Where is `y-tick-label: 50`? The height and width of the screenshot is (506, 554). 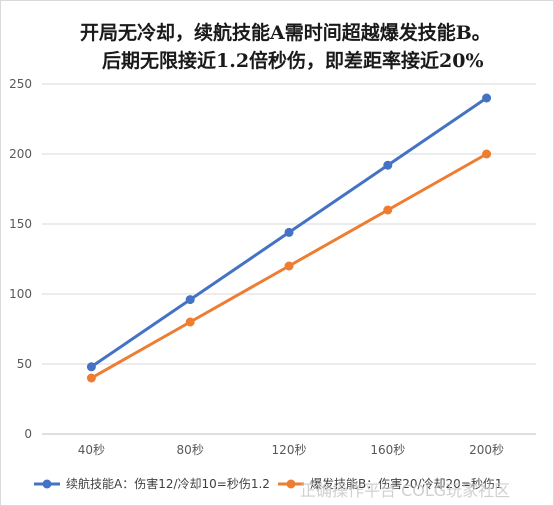 y-tick-label: 50 is located at coordinates (24, 364).